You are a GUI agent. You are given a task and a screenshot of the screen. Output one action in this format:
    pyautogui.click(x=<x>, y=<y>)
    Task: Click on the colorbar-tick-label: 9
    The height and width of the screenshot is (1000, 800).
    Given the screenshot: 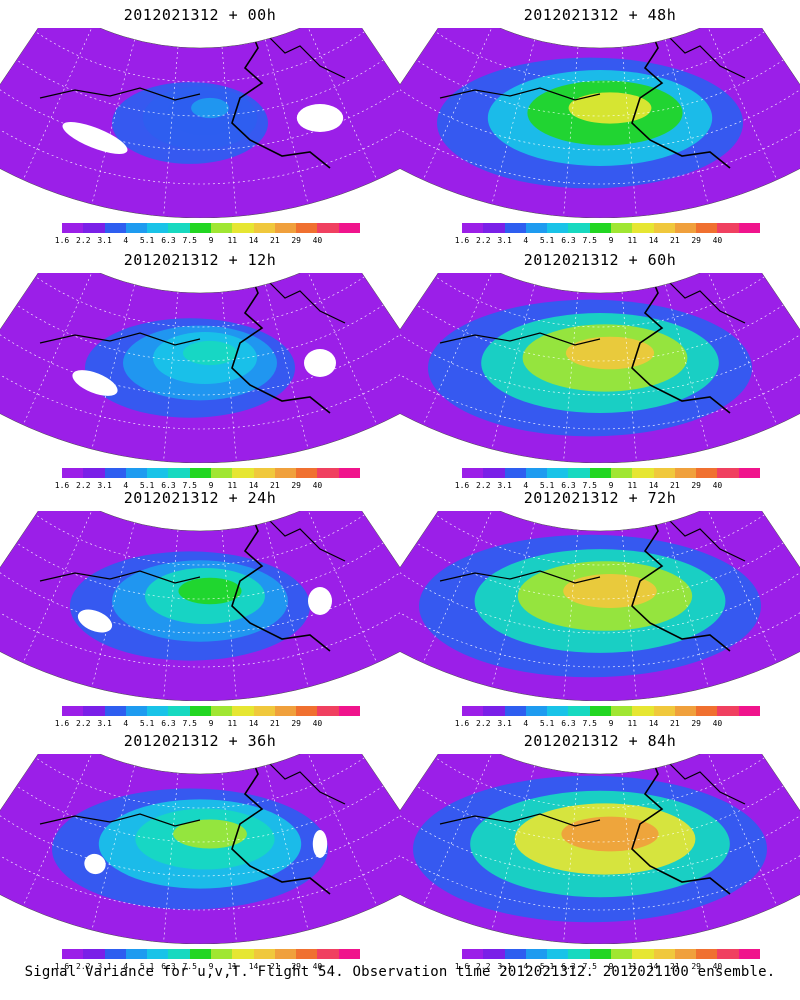 What is the action you would take?
    pyautogui.click(x=211, y=240)
    